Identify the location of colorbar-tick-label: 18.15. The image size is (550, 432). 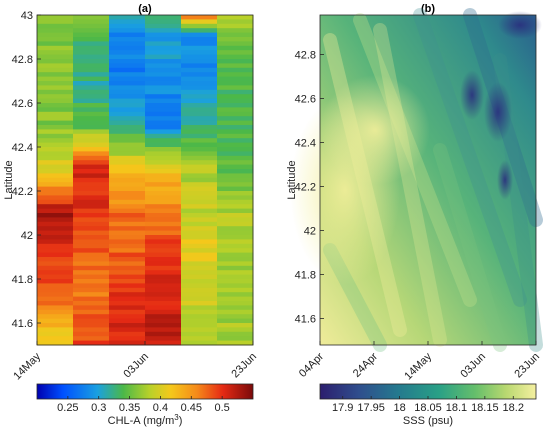
(485, 408).